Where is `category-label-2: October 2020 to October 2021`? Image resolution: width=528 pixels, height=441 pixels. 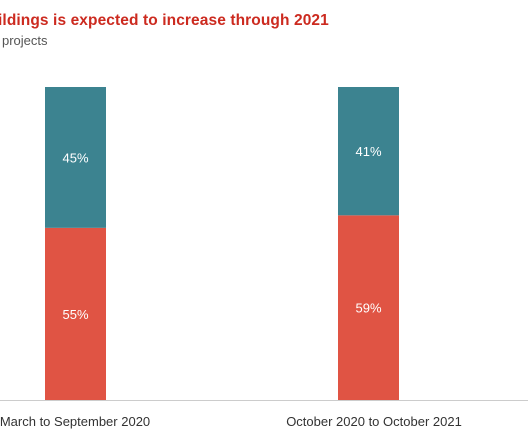
category-label-2: October 2020 to October 2021 is located at coordinates (374, 421).